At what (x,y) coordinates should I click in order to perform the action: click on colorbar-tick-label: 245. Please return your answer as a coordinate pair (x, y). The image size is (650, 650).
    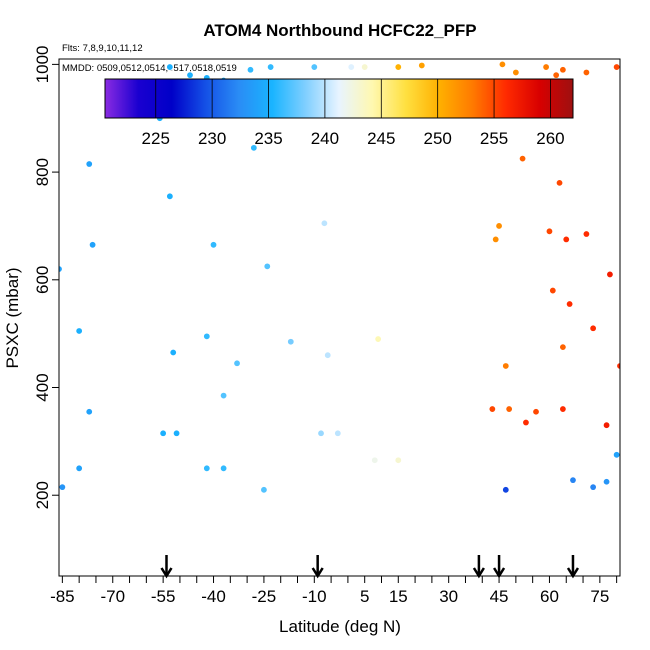
    Looking at the image, I should click on (381, 138).